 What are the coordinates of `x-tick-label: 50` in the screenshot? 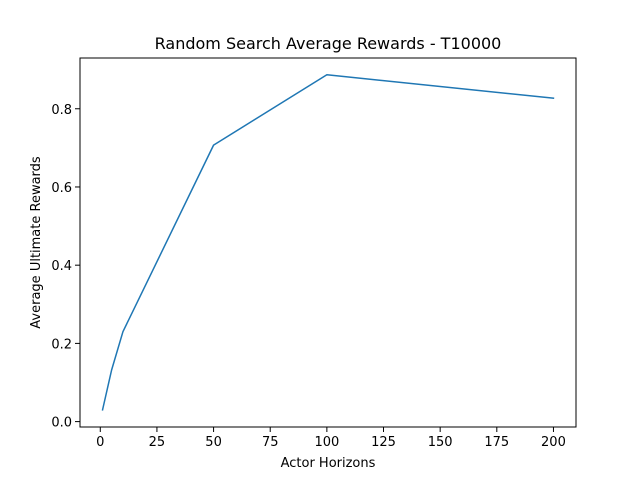 It's located at (213, 442).